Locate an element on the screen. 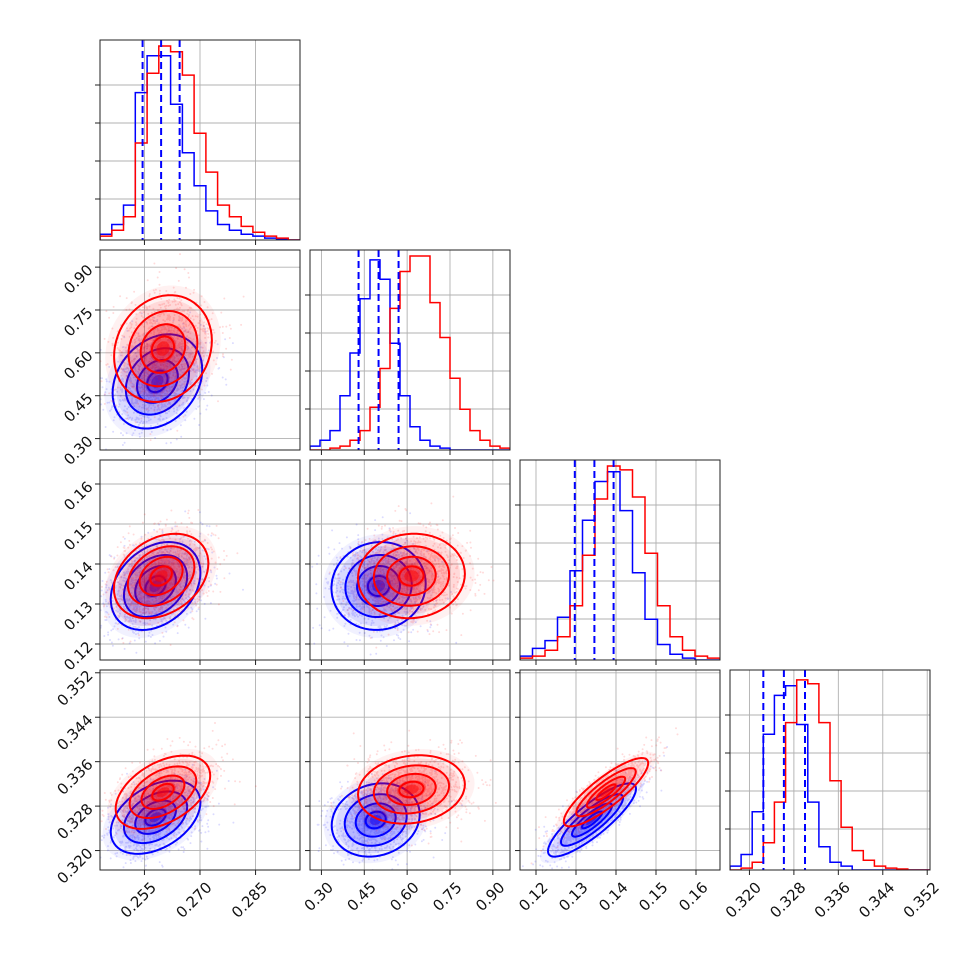 This screenshot has width=970, height=970. x-tick-label: 0.60 is located at coordinates (404, 896).